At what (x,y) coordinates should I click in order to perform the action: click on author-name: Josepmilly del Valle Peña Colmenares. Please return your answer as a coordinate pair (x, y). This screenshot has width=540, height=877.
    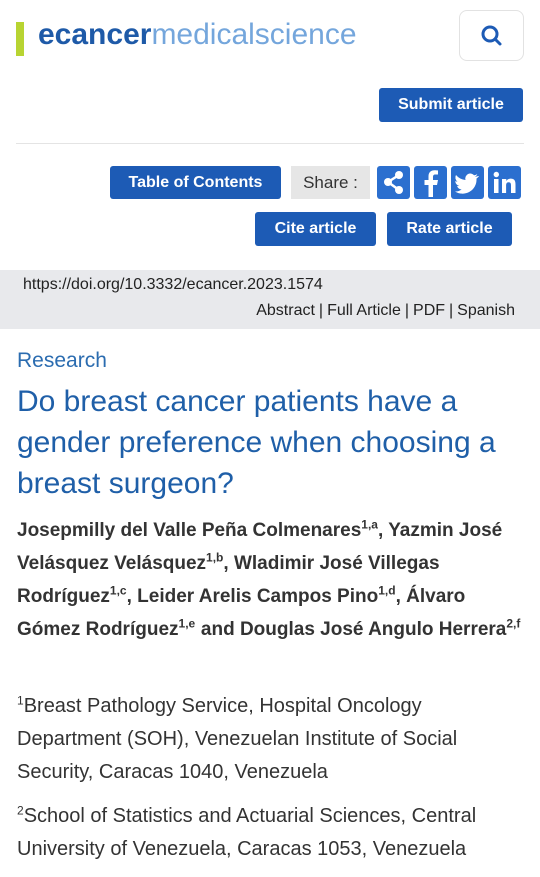
    Looking at the image, I should click on (189, 530).